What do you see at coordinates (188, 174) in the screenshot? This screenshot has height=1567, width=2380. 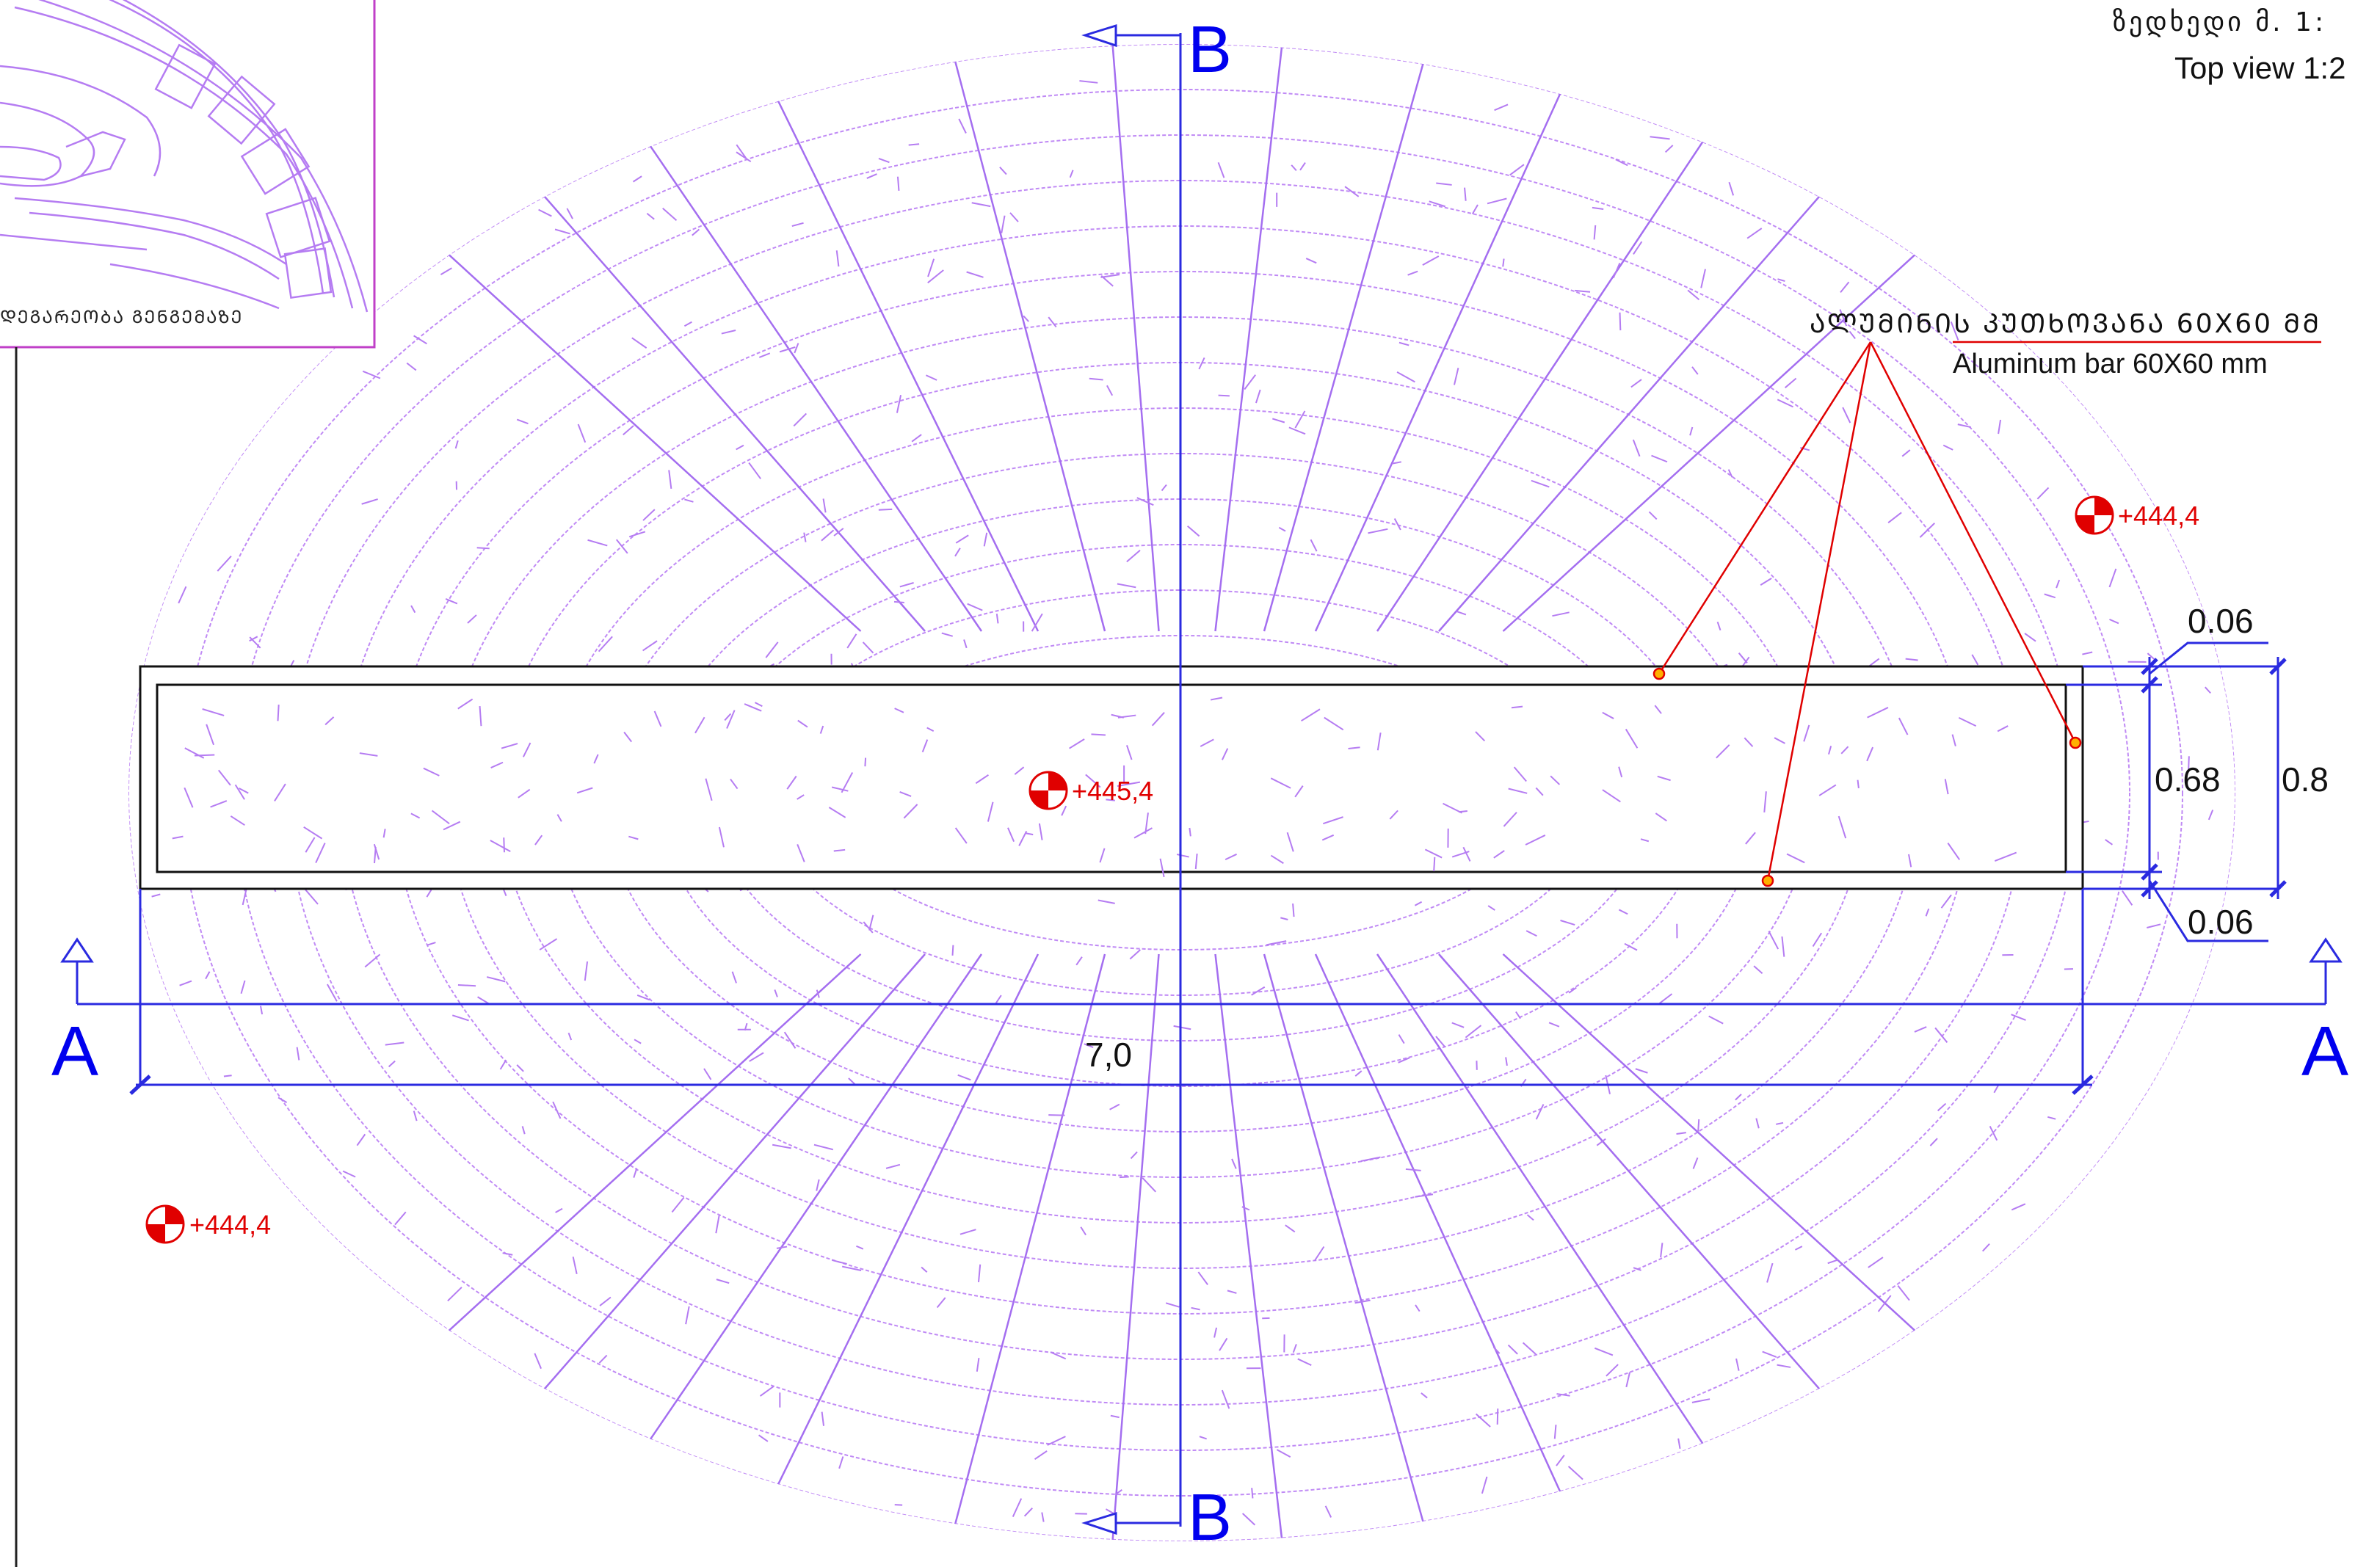 I see `site-plan-inset: ᲓᲔᲒᲐᲠᲔᲝᲑᲐ ᲒᲔᲜᲒᲔᲛᲐᲖᲔ` at bounding box center [188, 174].